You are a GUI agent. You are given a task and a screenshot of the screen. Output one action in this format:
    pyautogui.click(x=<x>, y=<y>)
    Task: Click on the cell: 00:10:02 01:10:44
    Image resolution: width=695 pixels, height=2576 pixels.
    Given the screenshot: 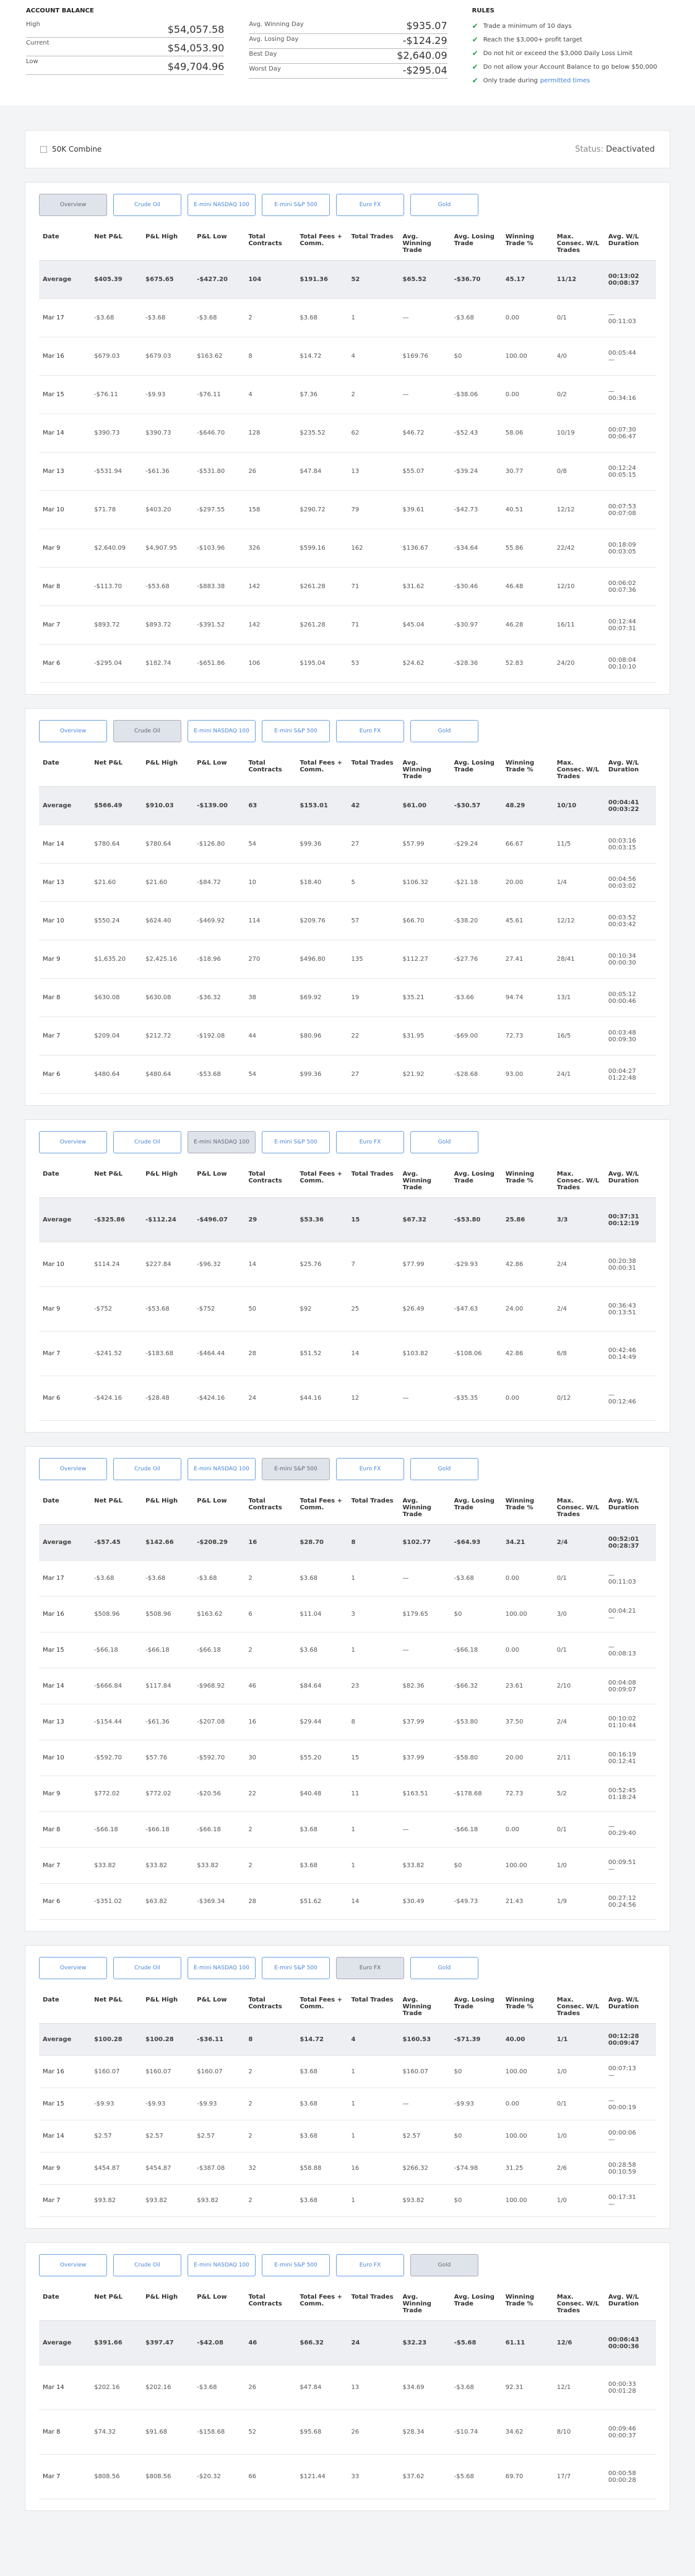 What is the action you would take?
    pyautogui.click(x=630, y=1722)
    